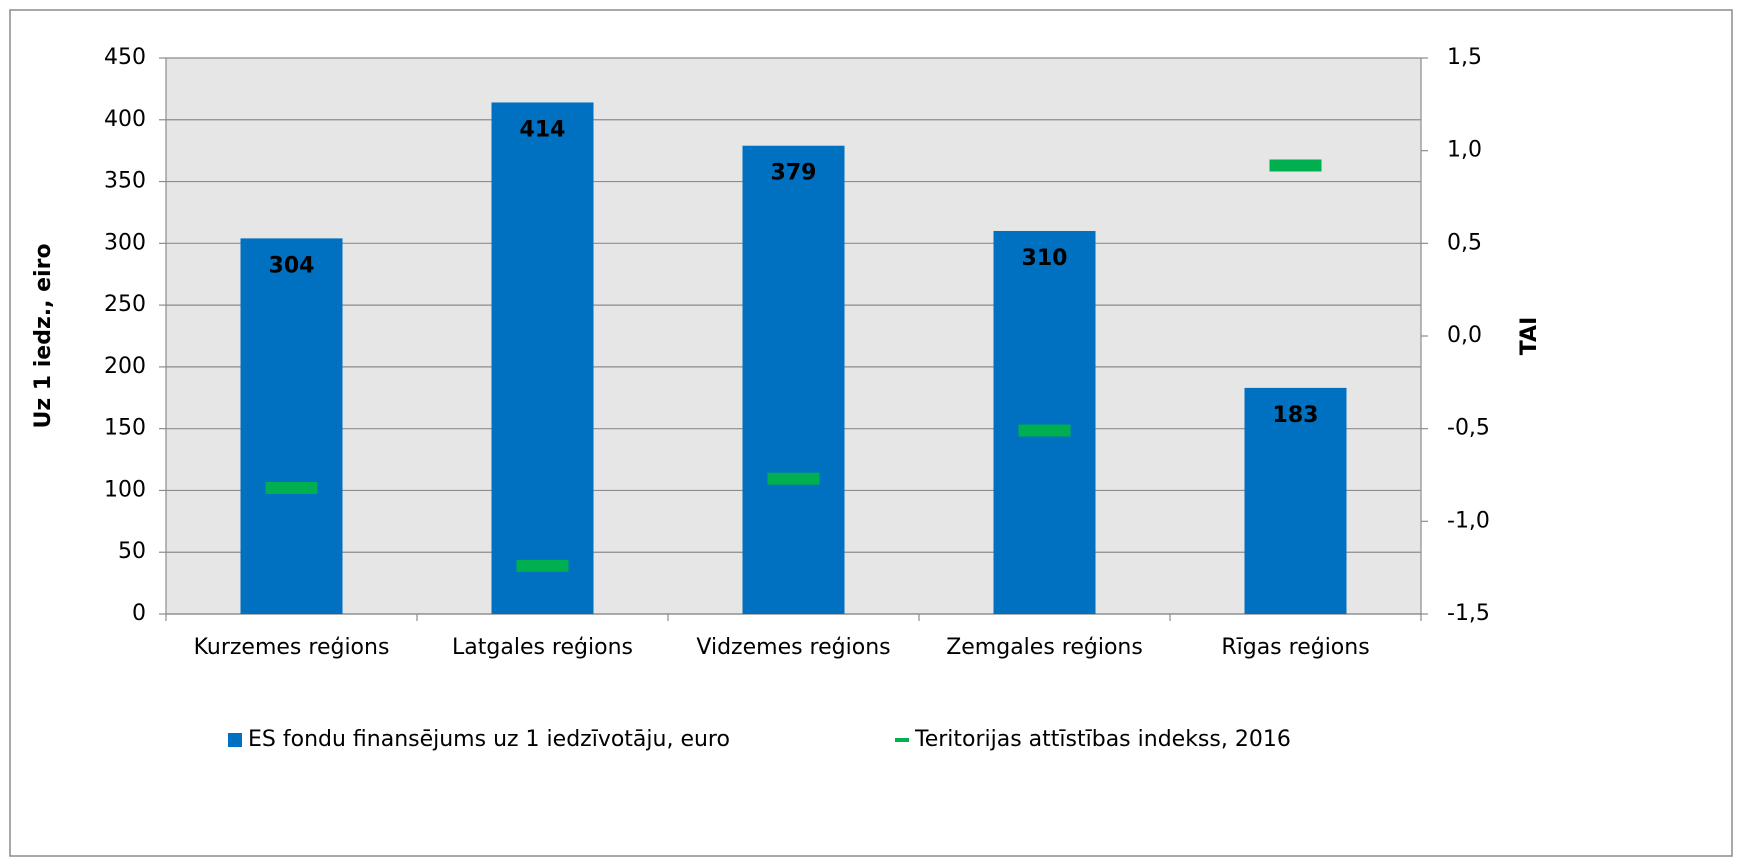 The height and width of the screenshot is (866, 1742). Describe the element at coordinates (1464, 150) in the screenshot. I see `y2-tick-label: 1,0` at that location.